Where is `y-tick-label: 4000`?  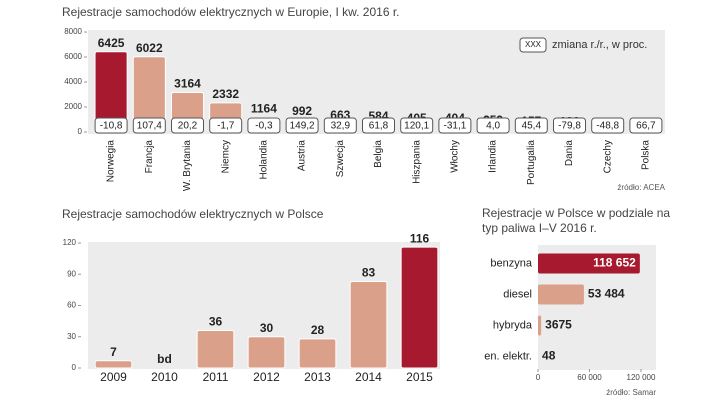
y-tick-label: 4000 is located at coordinates (73, 81).